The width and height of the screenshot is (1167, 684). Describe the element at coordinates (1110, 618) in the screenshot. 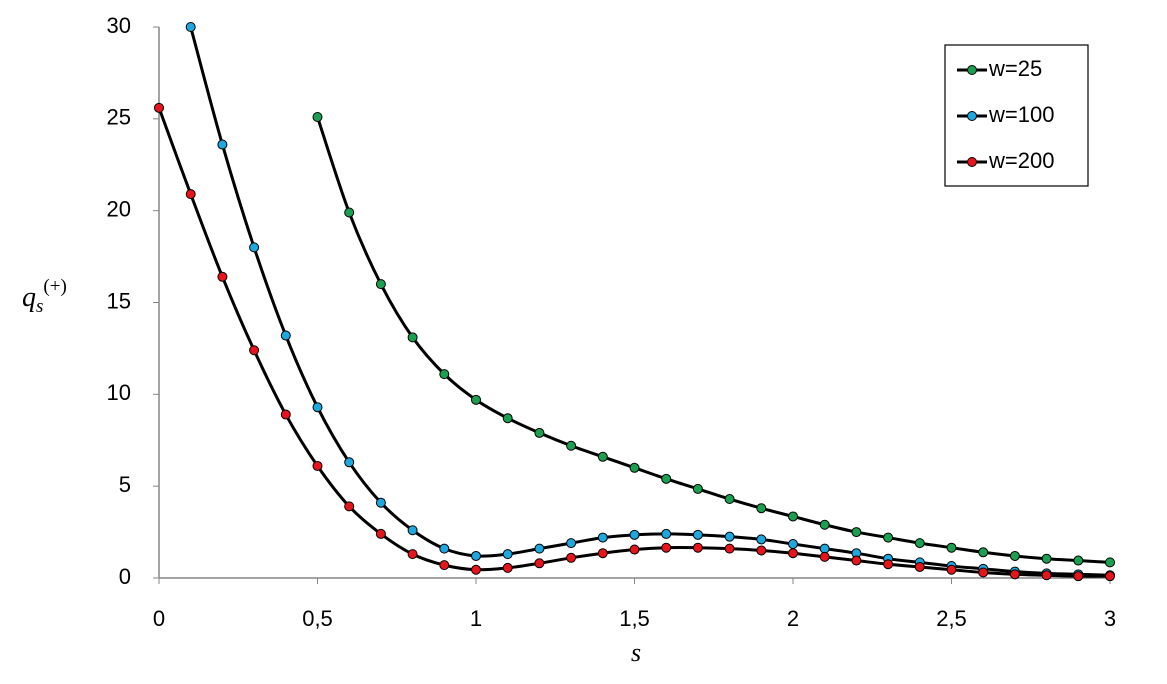

I see `x-tick-label: 3` at that location.